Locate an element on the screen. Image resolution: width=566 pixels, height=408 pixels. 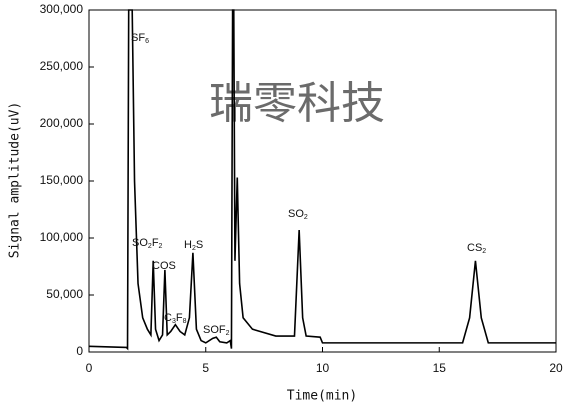
peak-label: C3F8 is located at coordinates (175, 318).